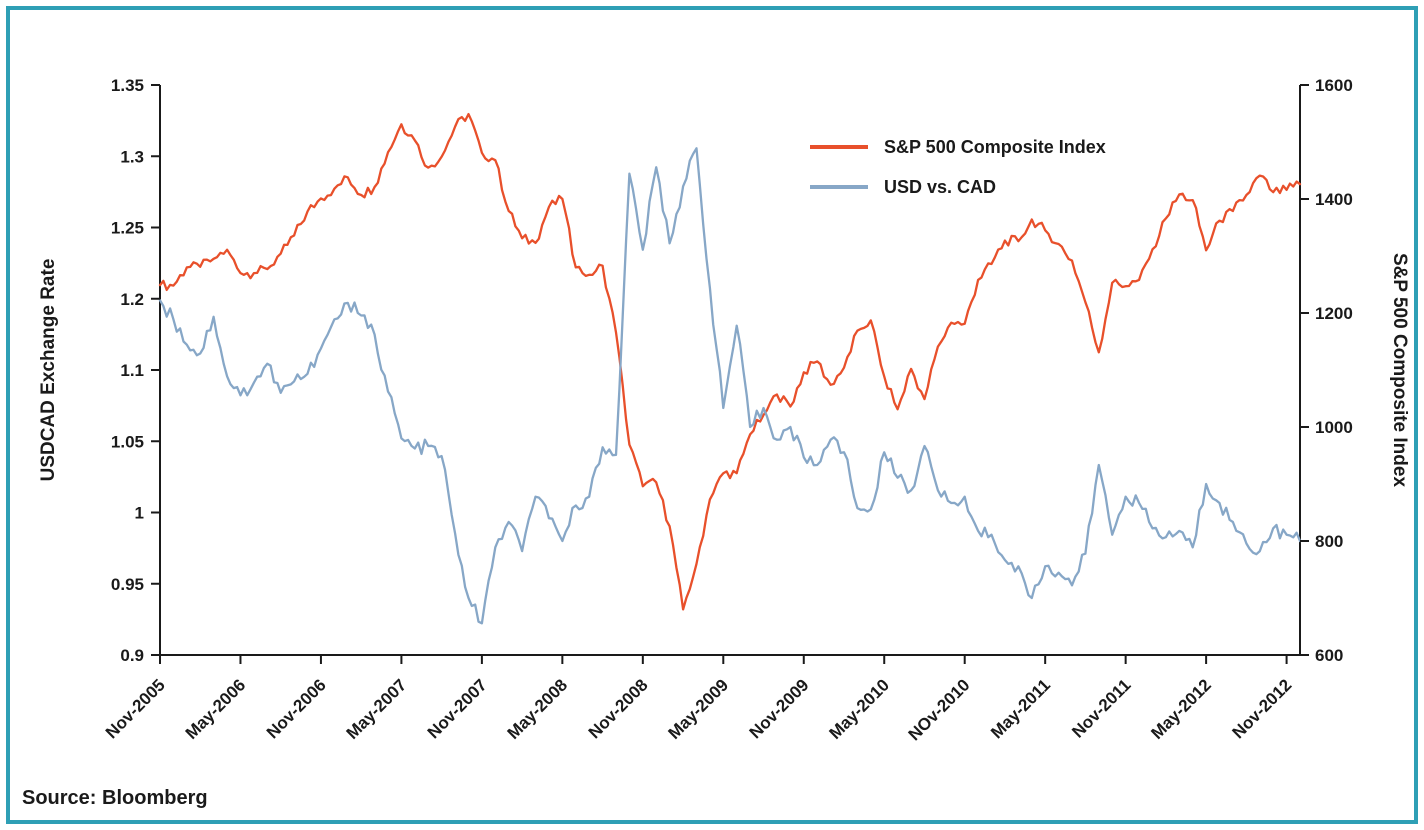 Image resolution: width=1424 pixels, height=830 pixels. What do you see at coordinates (127, 441) in the screenshot?
I see `left-axis-tick-label: 1.05` at bounding box center [127, 441].